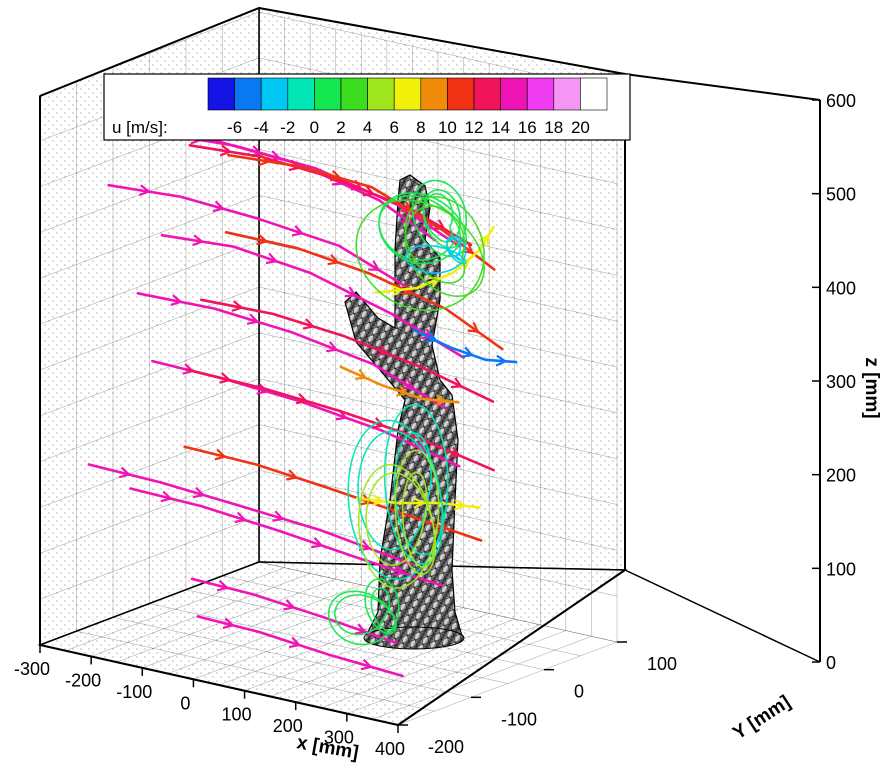 The height and width of the screenshot is (773, 882). What do you see at coordinates (841, 101) in the screenshot?
I see `z-tick-label: 600` at bounding box center [841, 101].